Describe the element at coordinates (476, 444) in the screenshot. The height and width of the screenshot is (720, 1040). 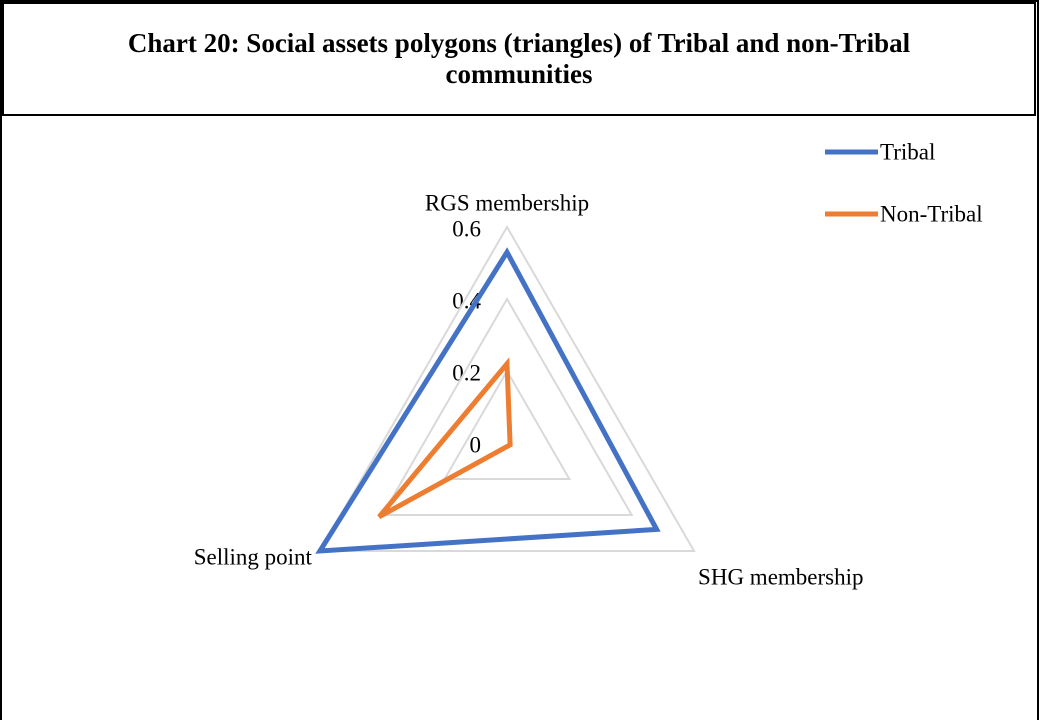
I see `r-tick-label: 0` at that location.